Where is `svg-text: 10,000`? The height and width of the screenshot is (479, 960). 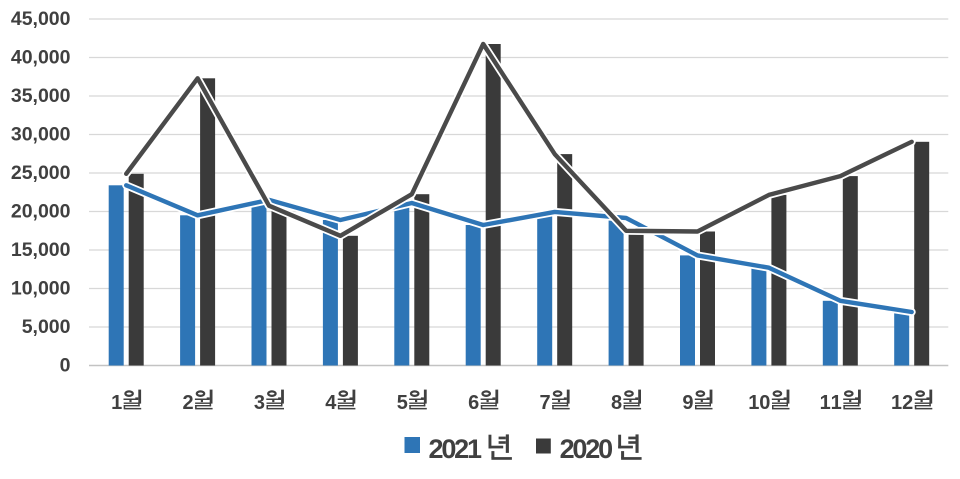
svg-text: 10,000 is located at coordinates (41, 289).